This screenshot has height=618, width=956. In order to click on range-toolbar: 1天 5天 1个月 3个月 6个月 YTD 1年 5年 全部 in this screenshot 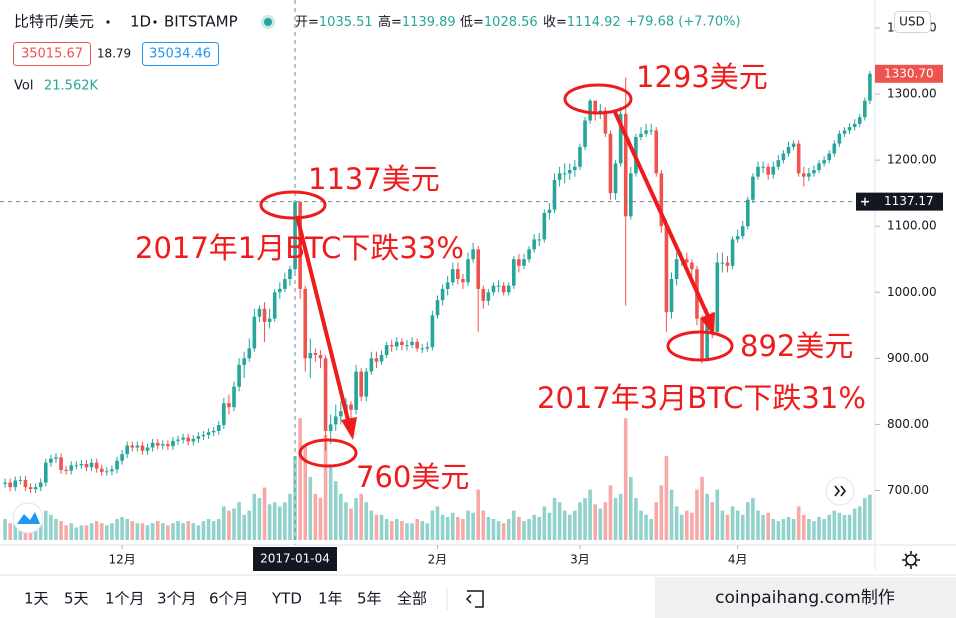, I will do `click(225, 599)`.